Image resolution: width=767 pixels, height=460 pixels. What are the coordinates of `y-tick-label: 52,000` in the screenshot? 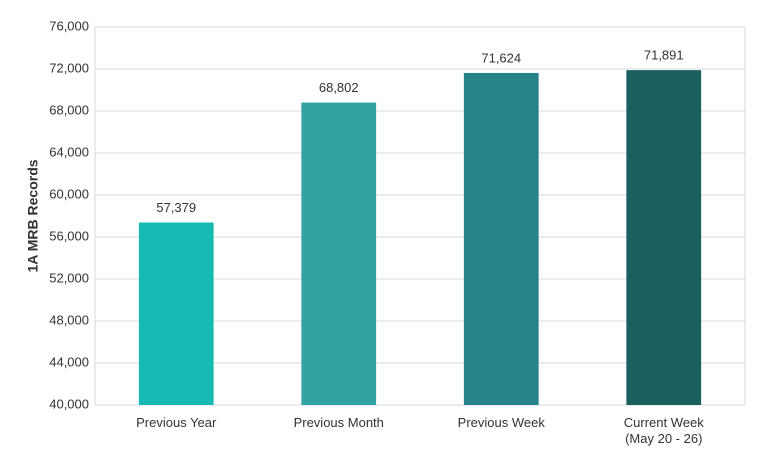 It's located at (69, 277).